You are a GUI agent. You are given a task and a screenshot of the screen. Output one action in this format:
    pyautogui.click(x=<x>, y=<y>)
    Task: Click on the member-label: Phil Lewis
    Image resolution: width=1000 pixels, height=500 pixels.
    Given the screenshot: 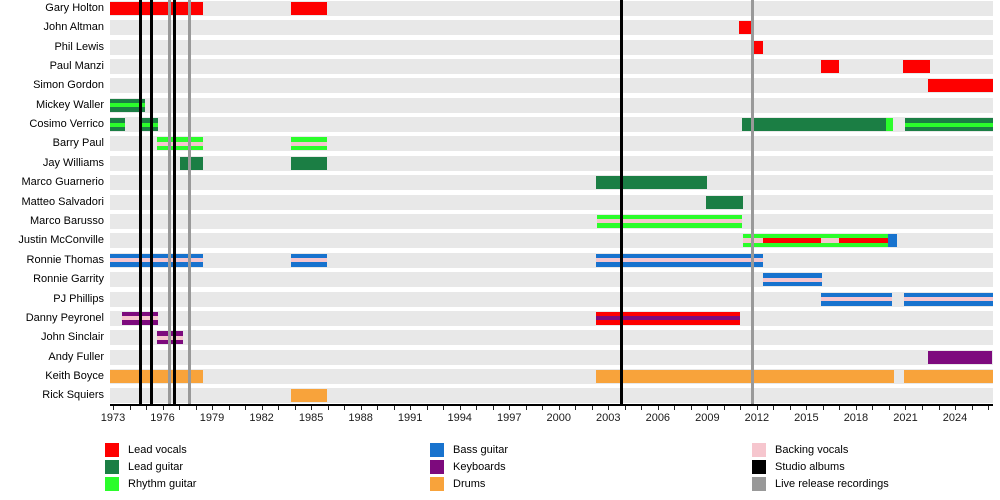 What is the action you would take?
    pyautogui.click(x=79, y=46)
    